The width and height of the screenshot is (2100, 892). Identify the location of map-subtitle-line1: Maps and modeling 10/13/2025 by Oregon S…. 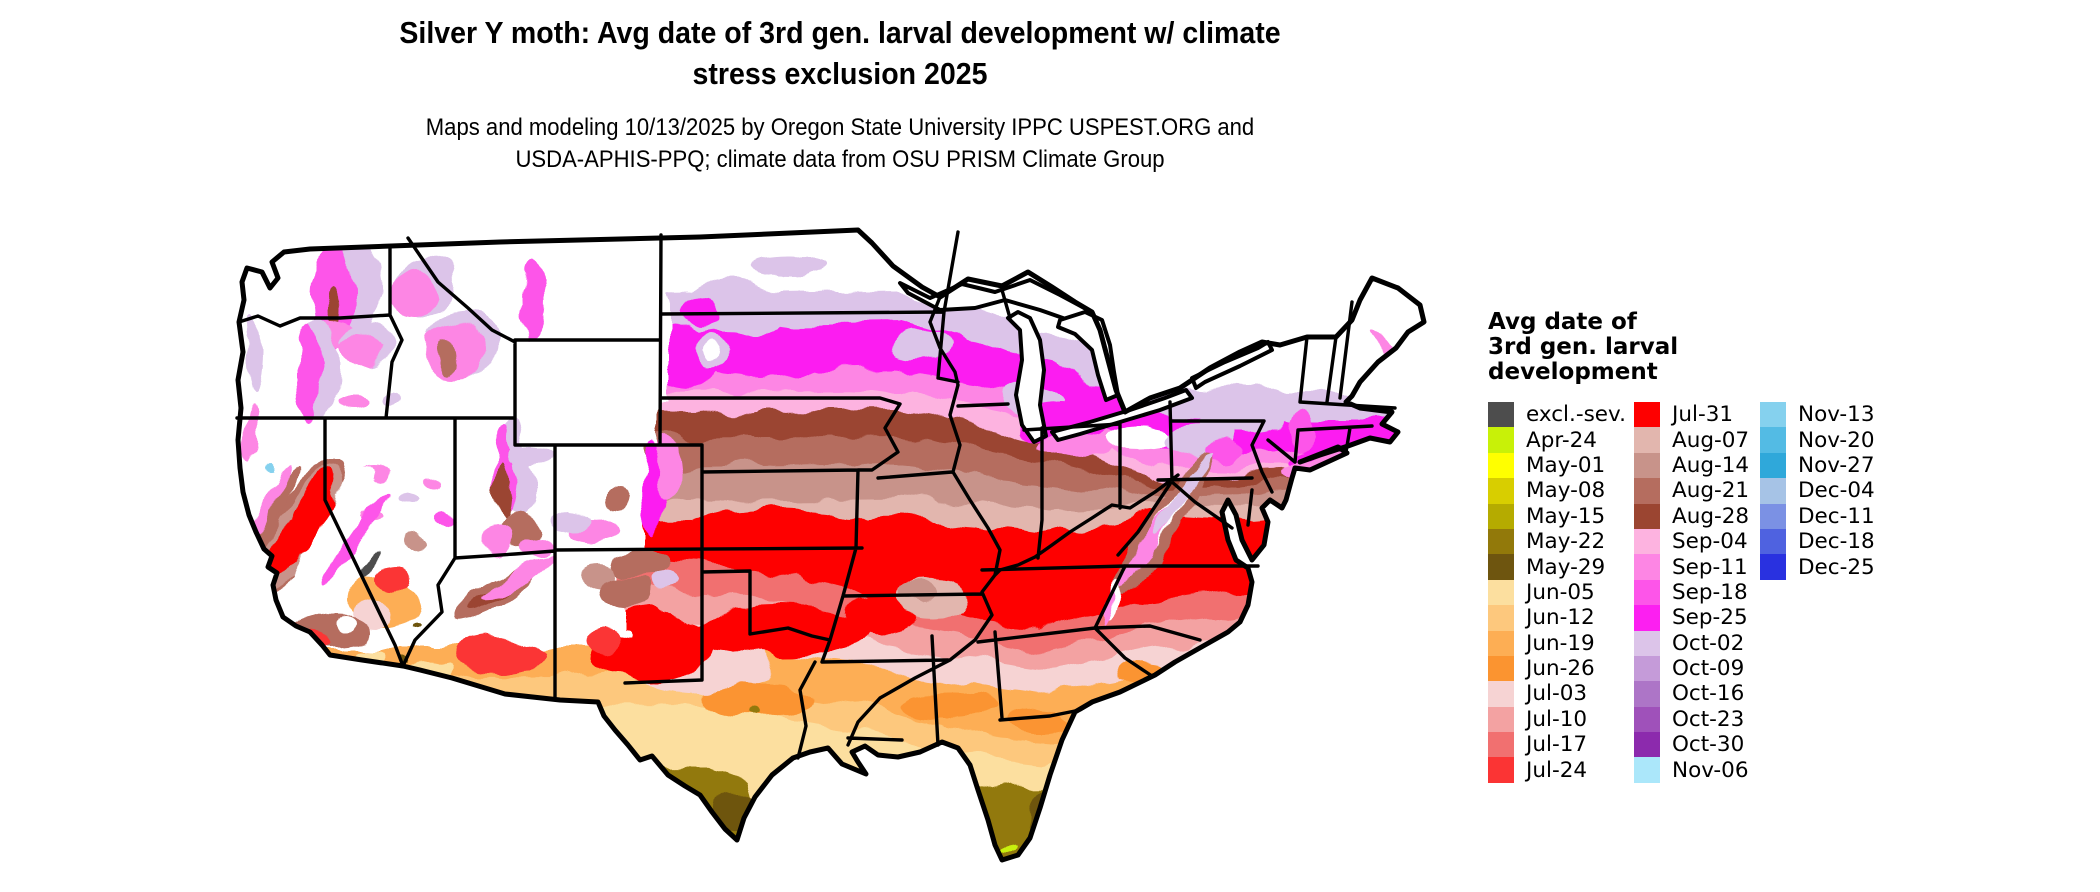
(840, 127).